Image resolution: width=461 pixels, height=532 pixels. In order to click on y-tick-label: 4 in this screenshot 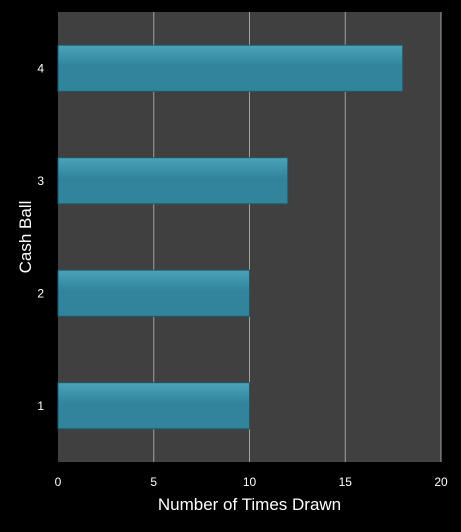, I will do `click(40, 68)`.